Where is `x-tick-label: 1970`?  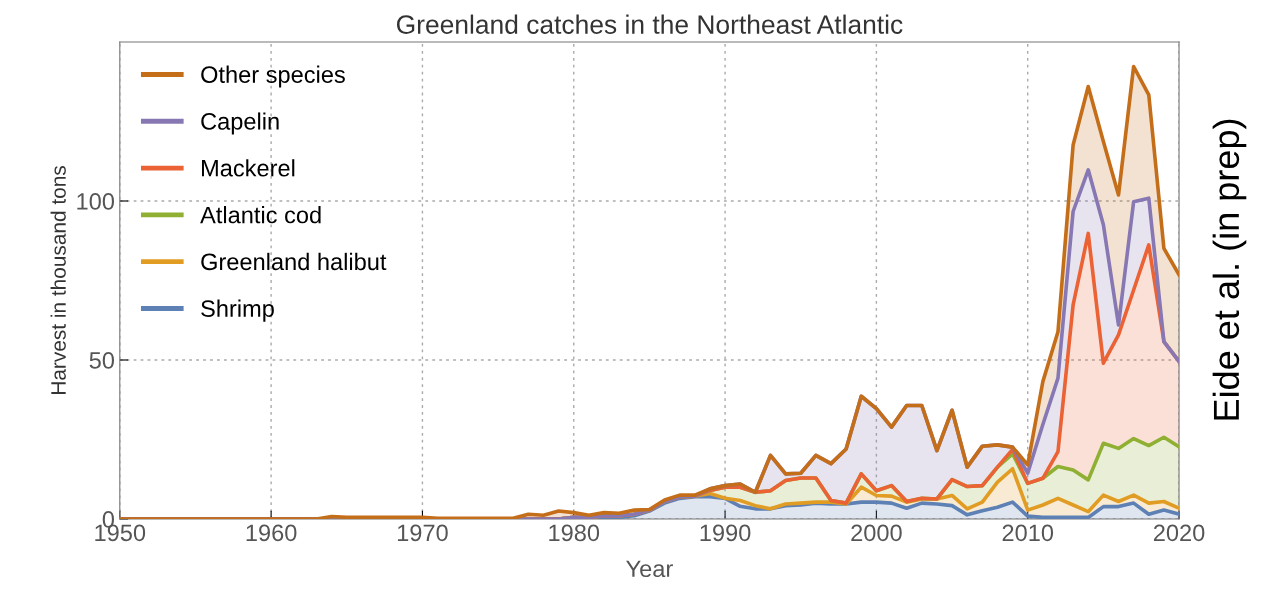
x-tick-label: 1970 is located at coordinates (422, 533).